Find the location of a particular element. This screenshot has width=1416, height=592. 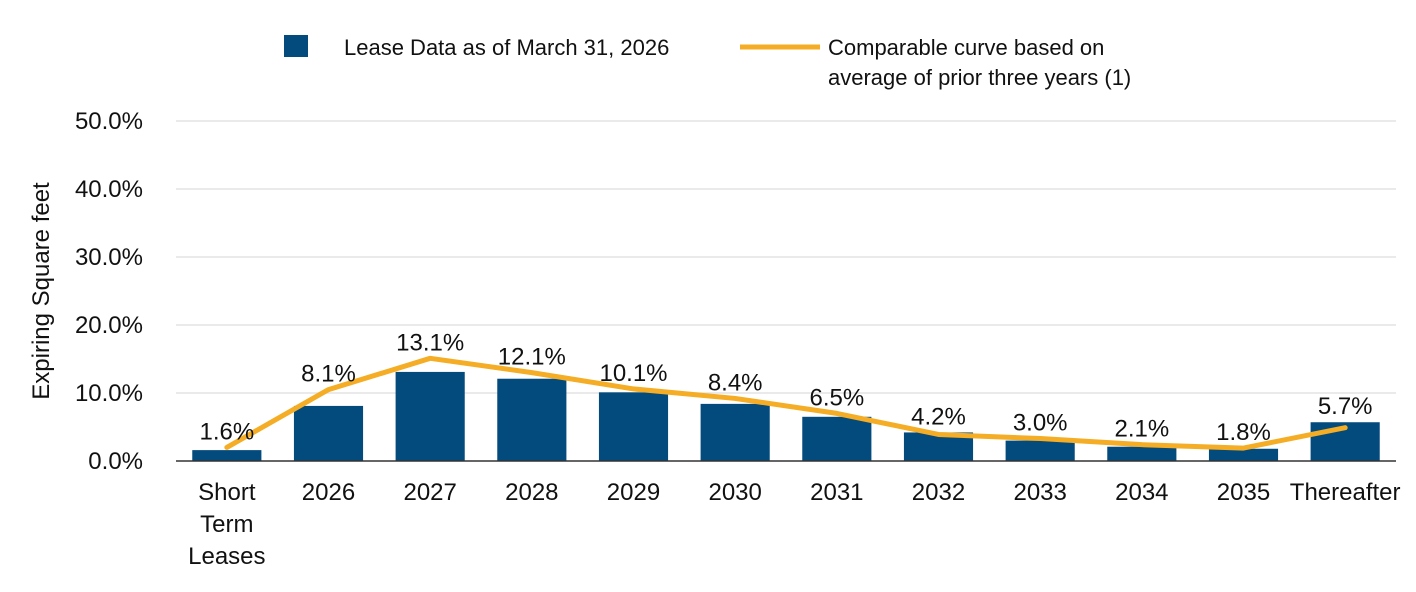

data-label: 12.1% is located at coordinates (532, 357).